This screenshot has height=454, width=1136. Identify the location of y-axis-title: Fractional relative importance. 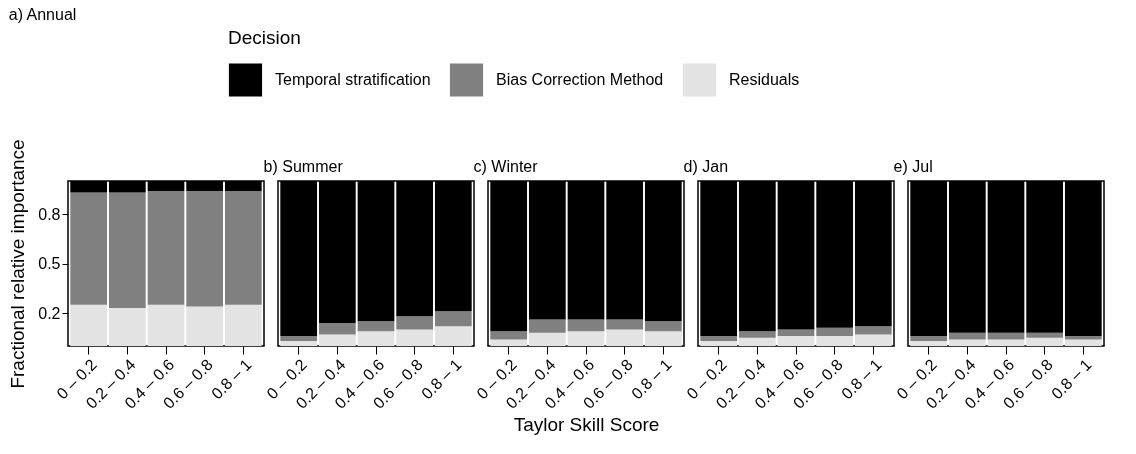
(18, 264).